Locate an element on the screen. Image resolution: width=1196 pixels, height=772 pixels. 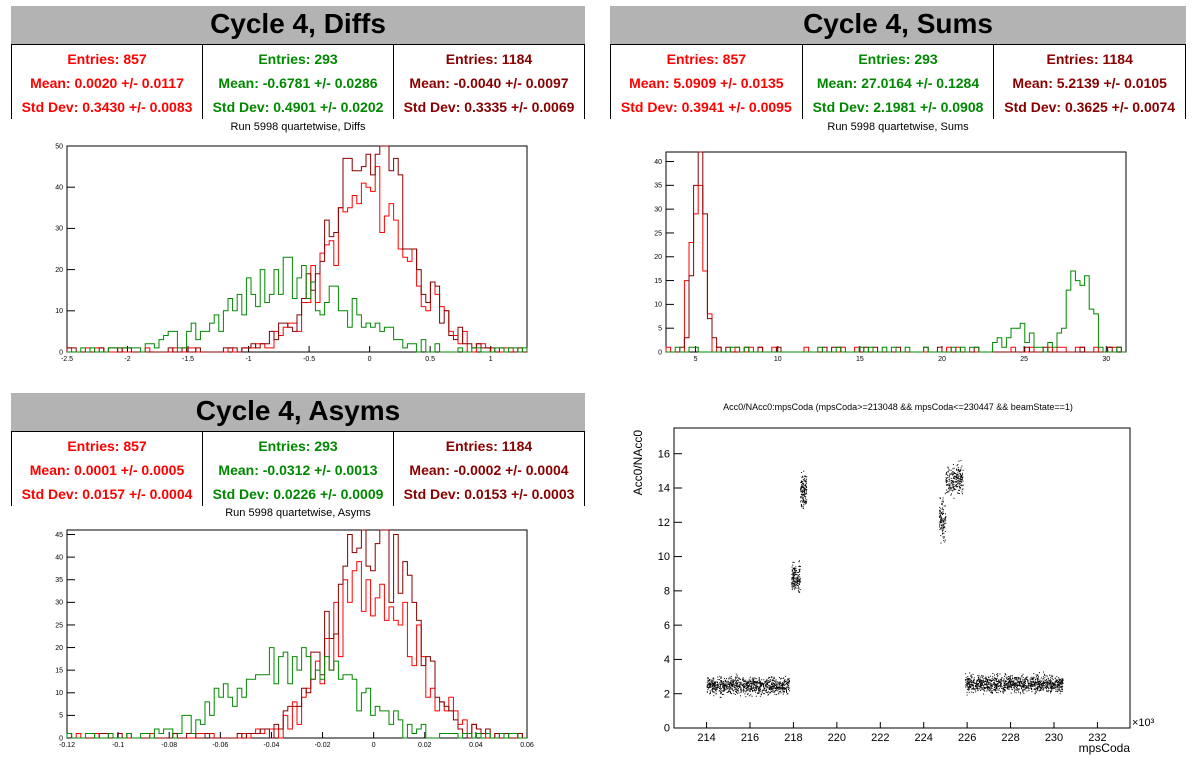
mean-label: Mean: -0.6781 +/- 0.0286 is located at coordinates (298, 83).